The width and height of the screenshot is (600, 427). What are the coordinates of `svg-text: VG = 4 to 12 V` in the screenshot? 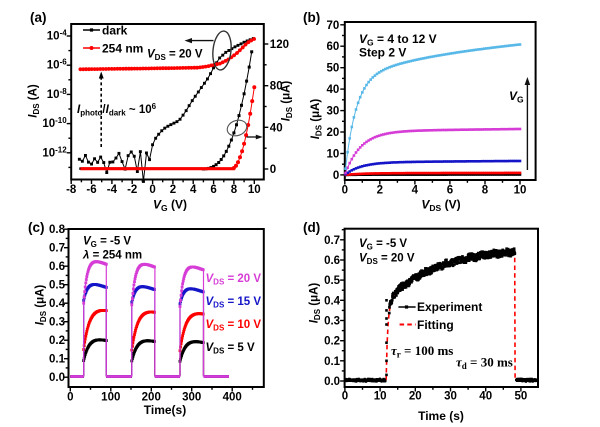 It's located at (398, 40).